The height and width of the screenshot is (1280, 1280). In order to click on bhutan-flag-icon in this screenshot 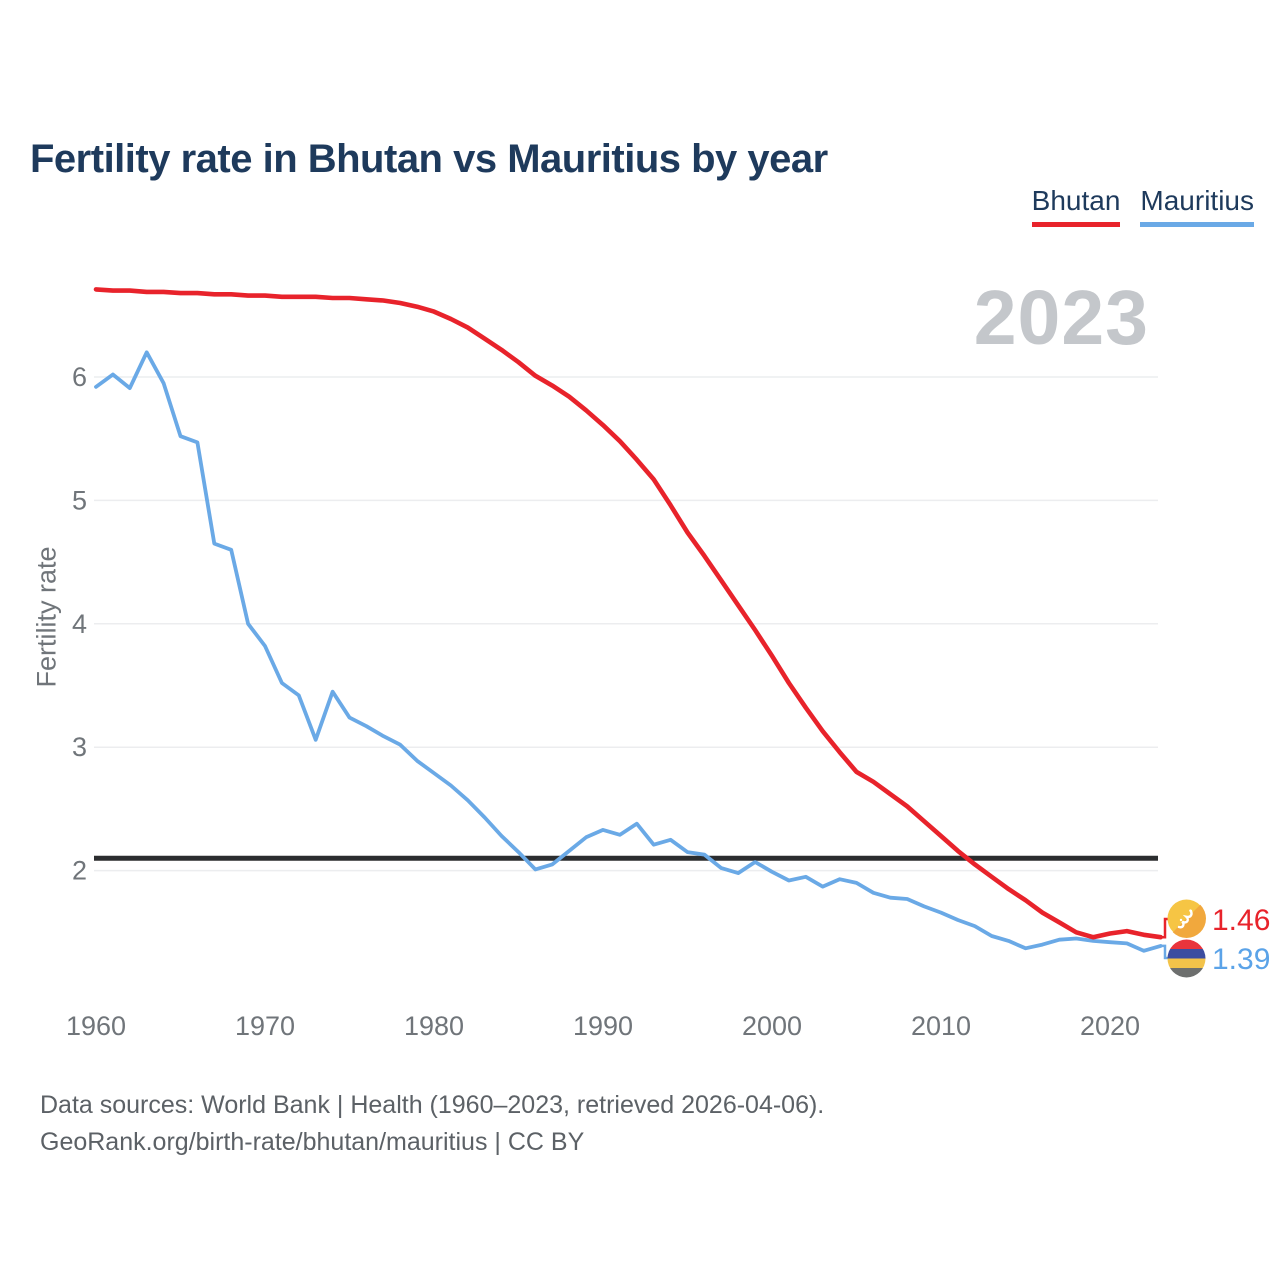, I will do `click(1186, 918)`.